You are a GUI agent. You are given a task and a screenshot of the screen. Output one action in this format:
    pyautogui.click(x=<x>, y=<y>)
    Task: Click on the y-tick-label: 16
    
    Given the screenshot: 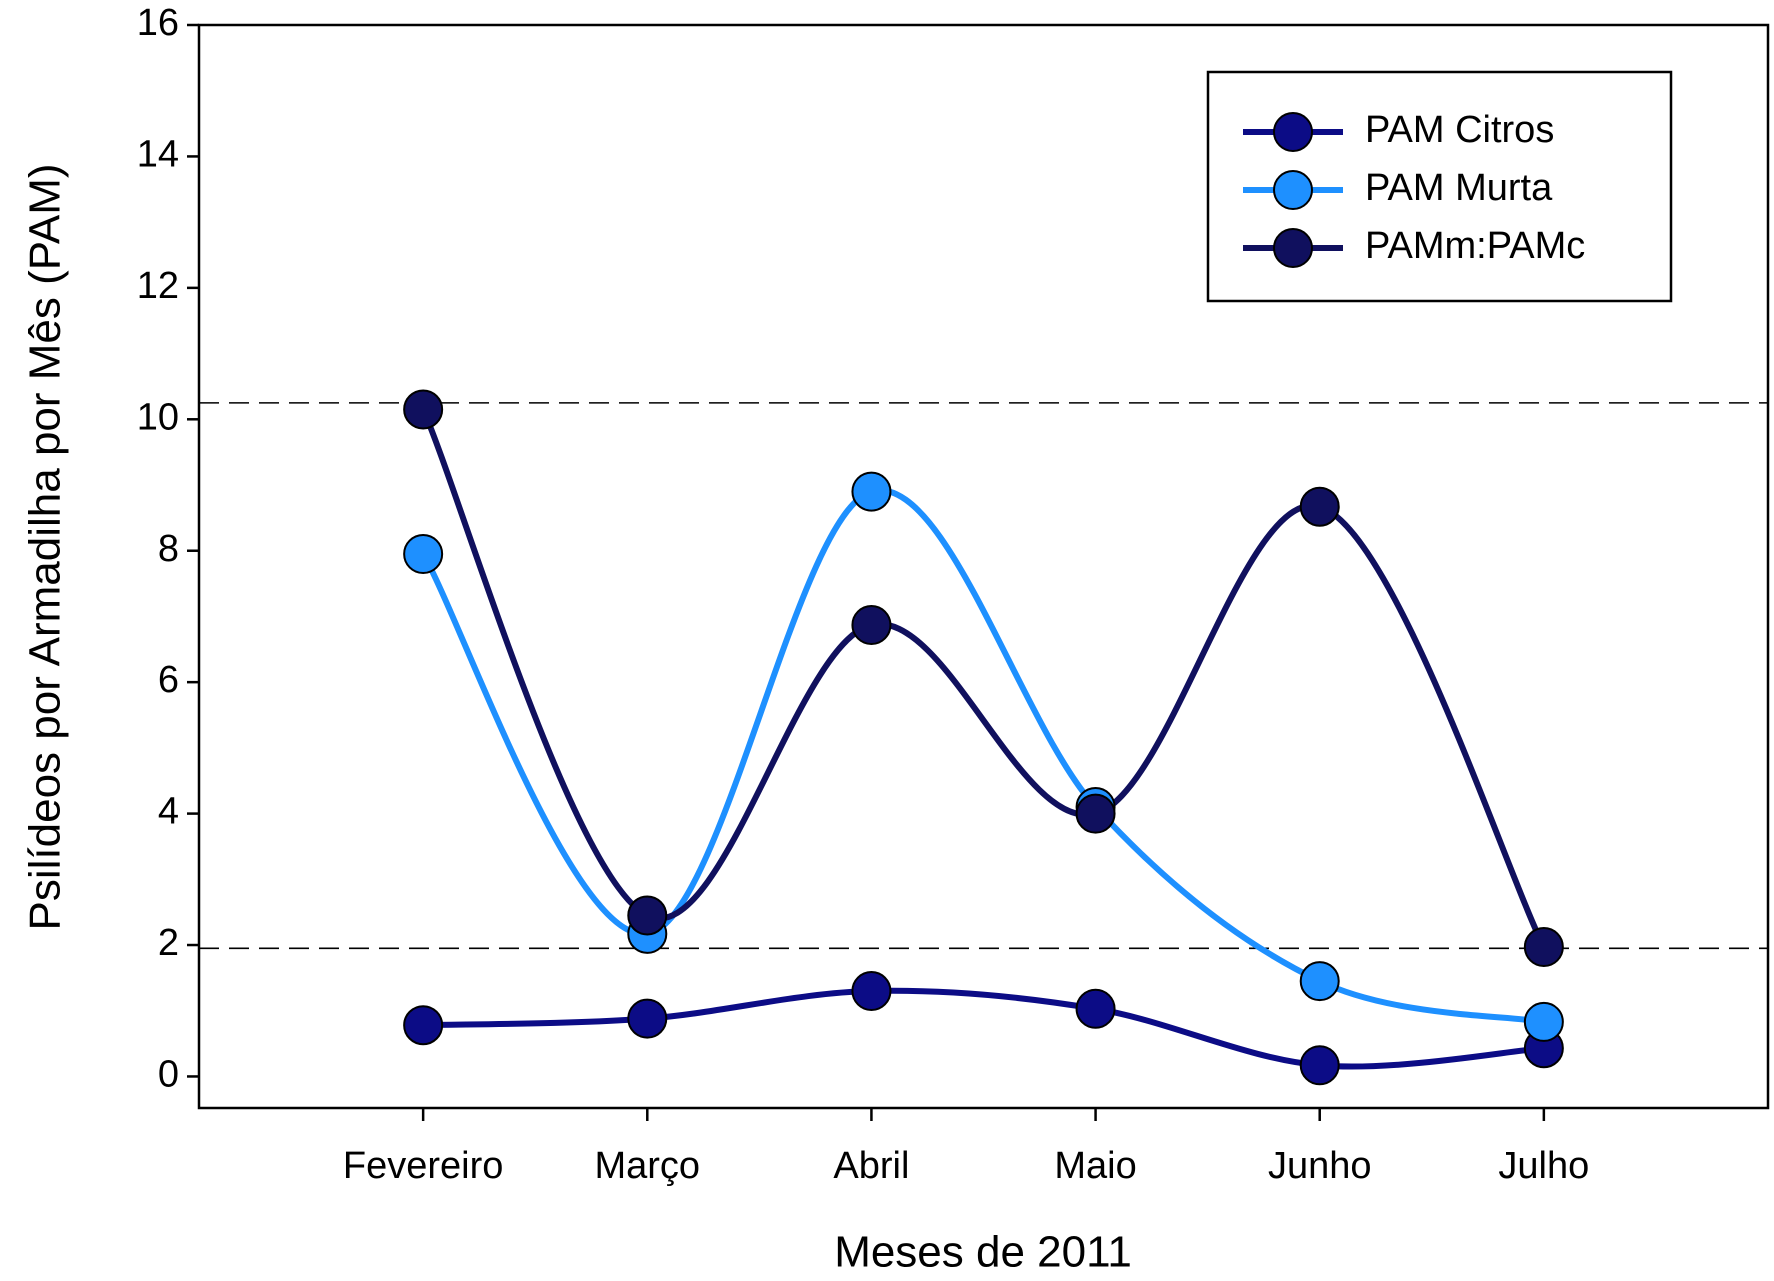 What is the action you would take?
    pyautogui.click(x=158, y=23)
    